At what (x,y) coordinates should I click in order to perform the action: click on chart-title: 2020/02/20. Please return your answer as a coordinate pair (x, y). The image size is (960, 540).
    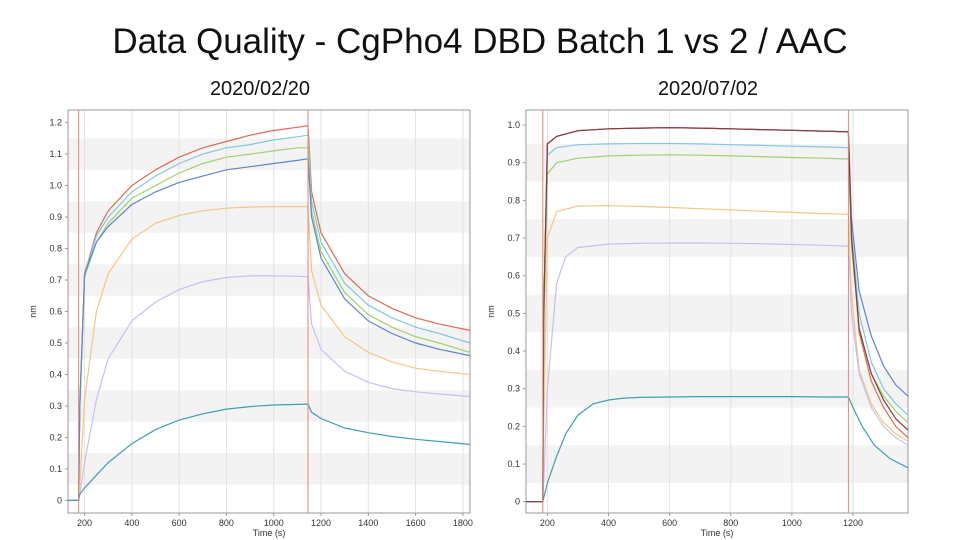
    Looking at the image, I should click on (260, 89).